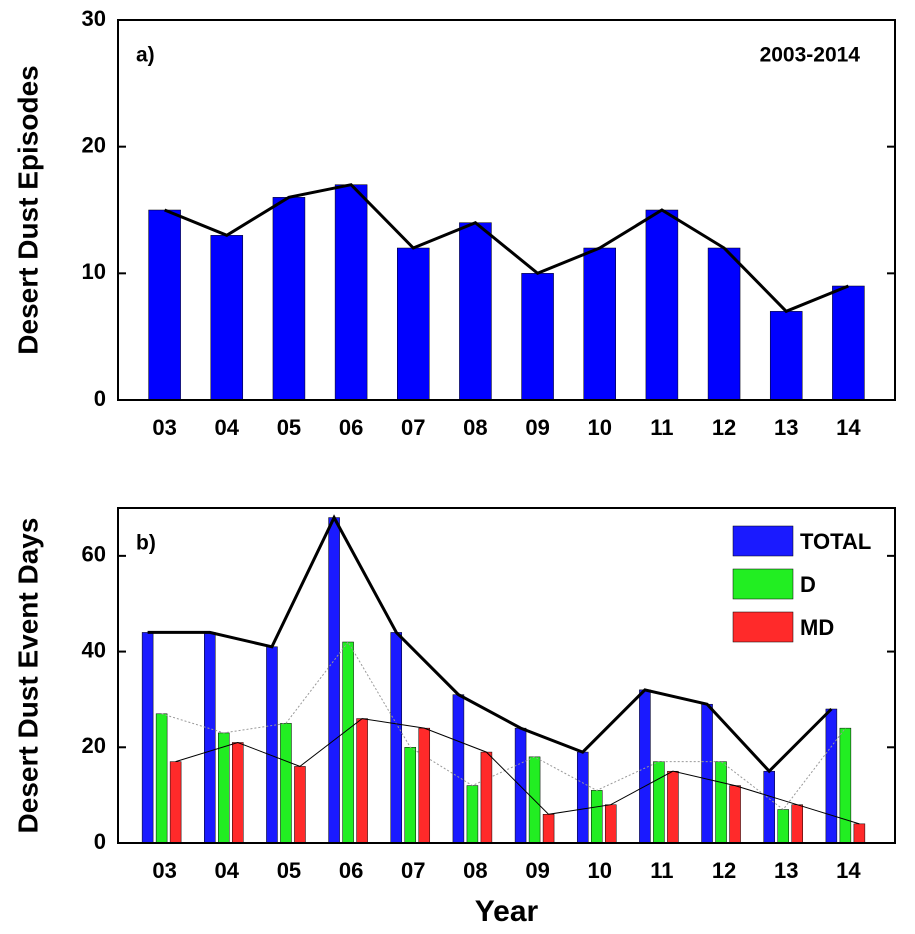 Image resolution: width=915 pixels, height=934 pixels. What do you see at coordinates (835, 541) in the screenshot?
I see `legend-label: TOTAL` at bounding box center [835, 541].